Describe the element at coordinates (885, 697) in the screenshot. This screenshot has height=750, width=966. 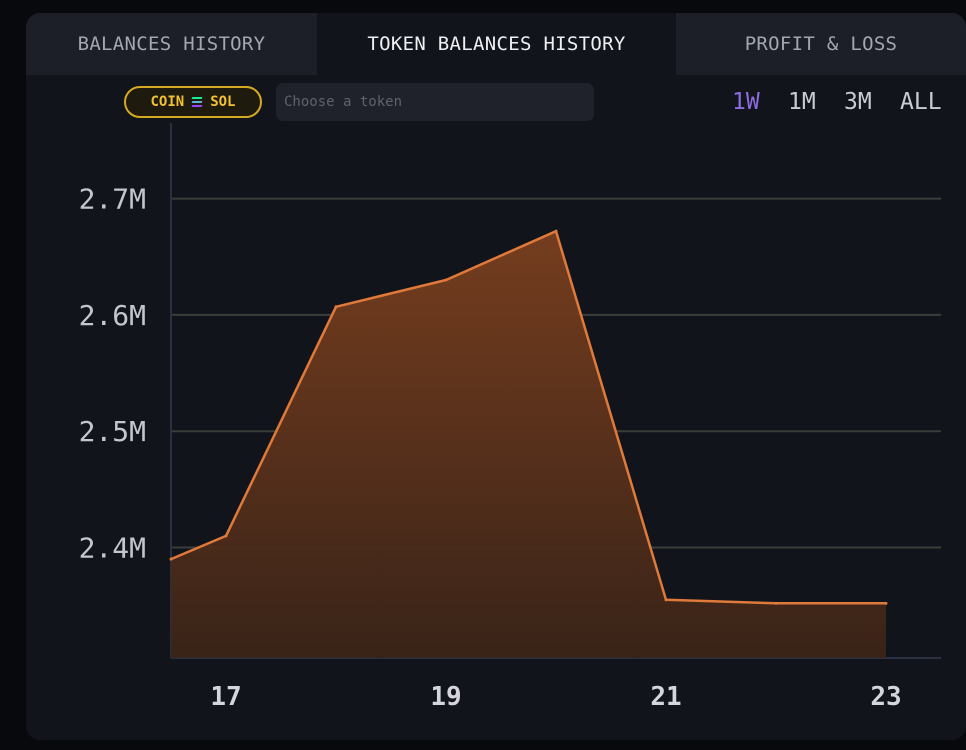
I see `x-tick-label: 23` at that location.